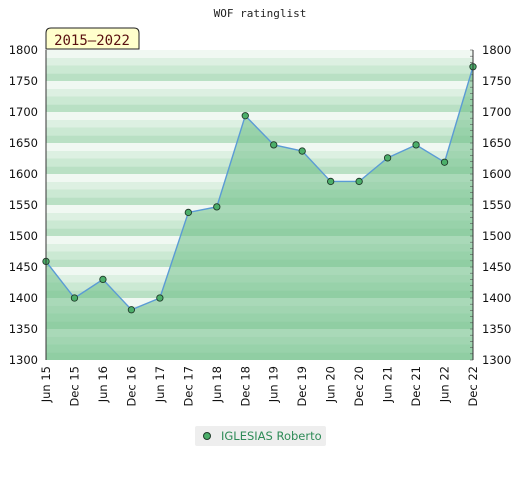  What do you see at coordinates (74, 386) in the screenshot?
I see `x-tick-label: Dec 15` at bounding box center [74, 386].